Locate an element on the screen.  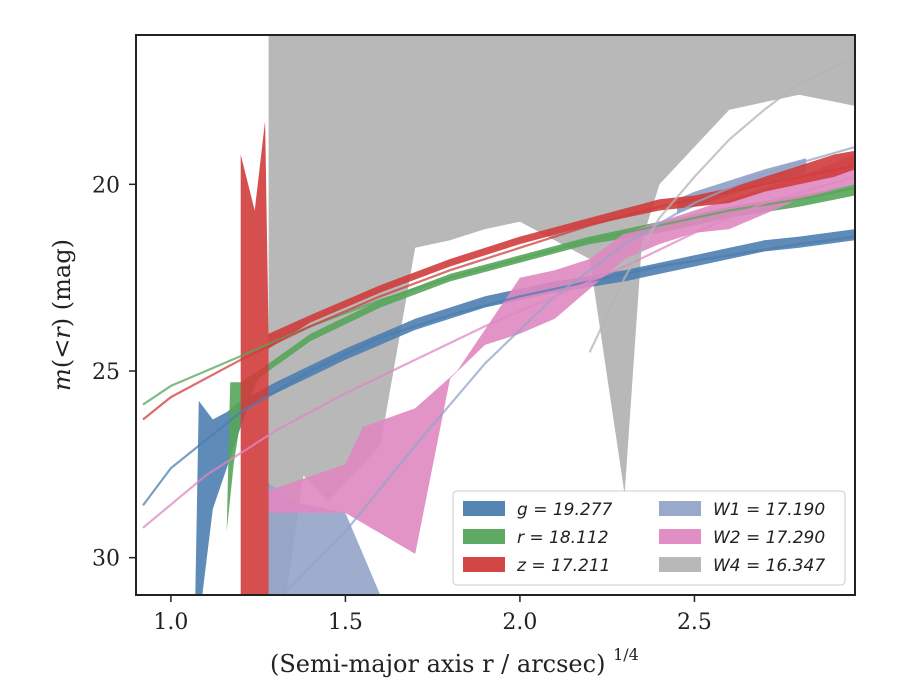
x-tick-label: 1.5 is located at coordinates (345, 622).